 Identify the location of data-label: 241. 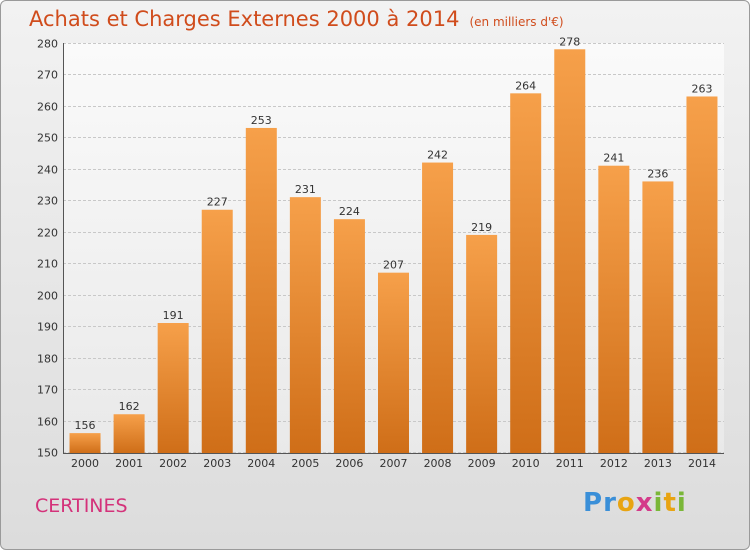
(613, 158).